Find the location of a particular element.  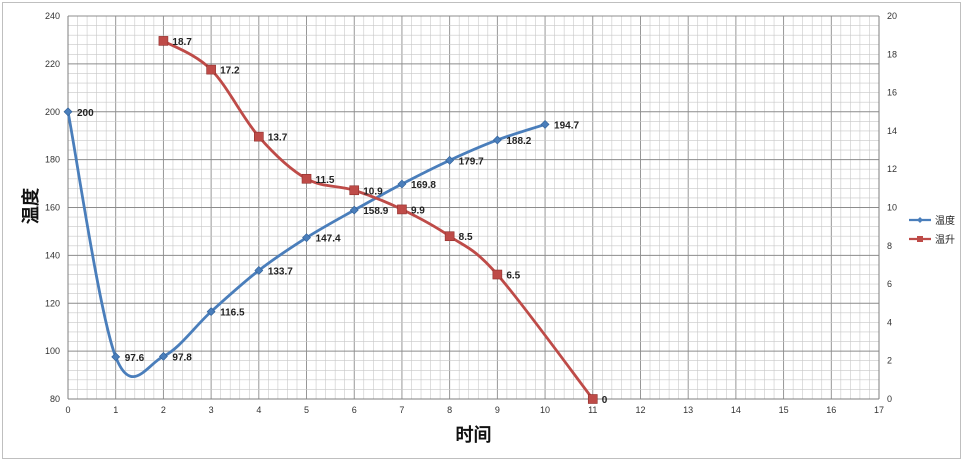

y2-tick-label: 18 is located at coordinates (892, 54).